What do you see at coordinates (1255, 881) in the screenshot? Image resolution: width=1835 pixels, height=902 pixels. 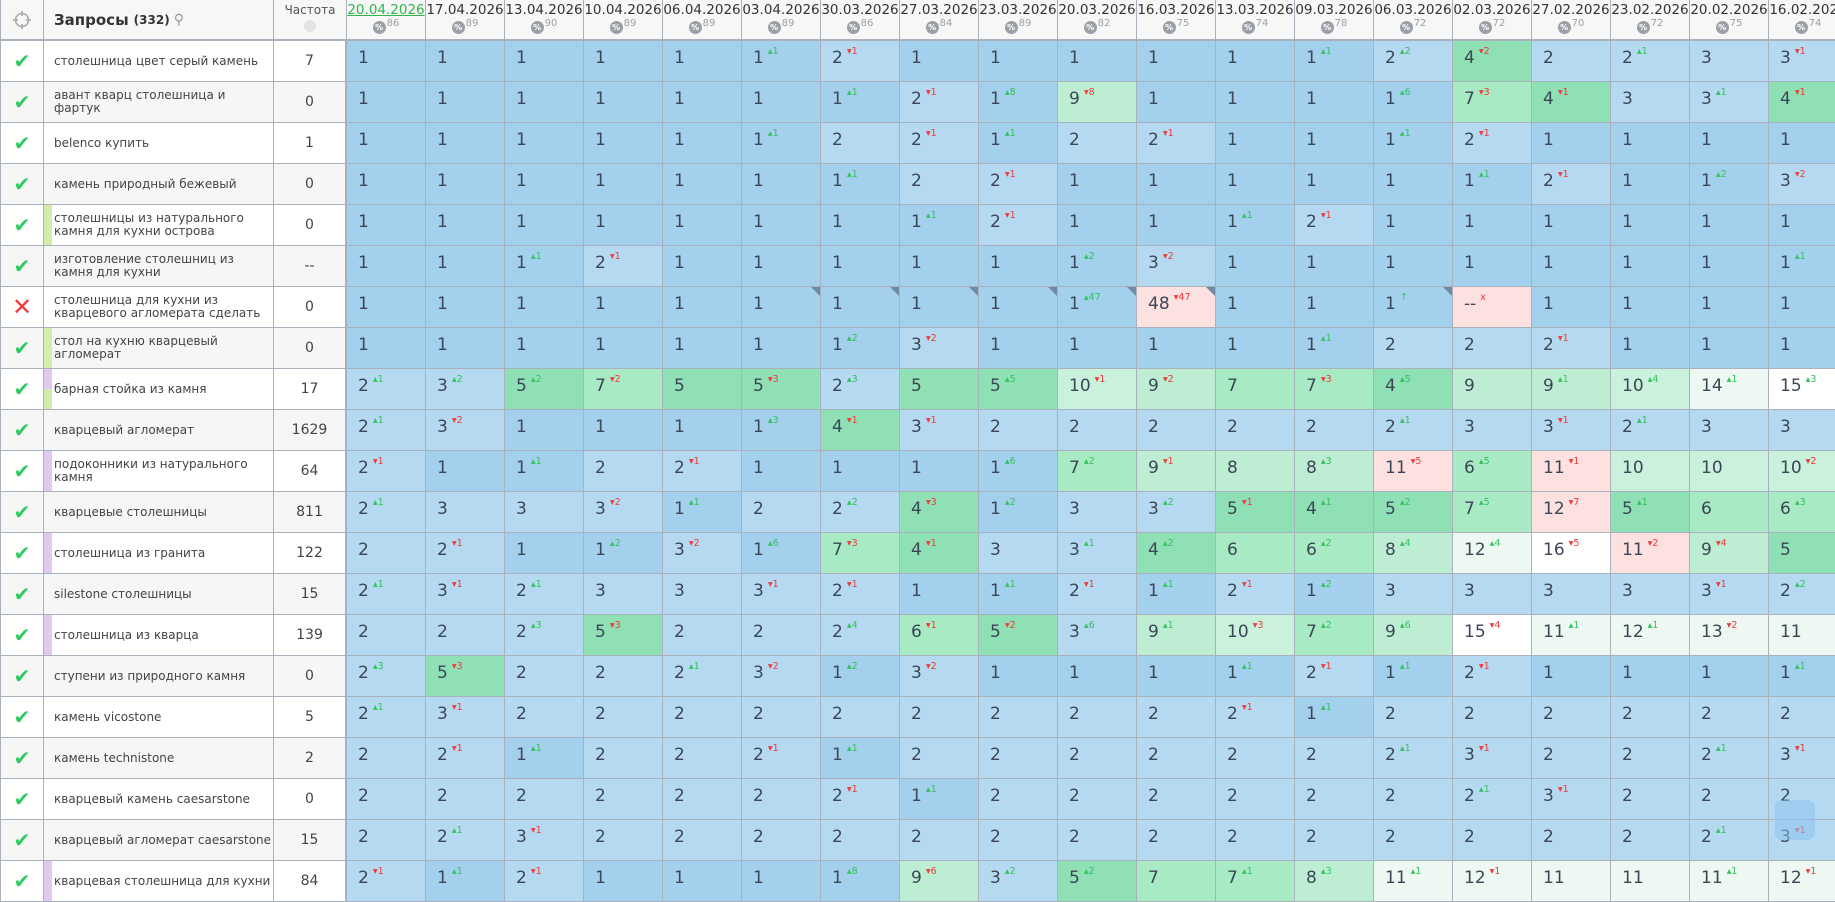 I see `position-cell: 7 ▴1` at bounding box center [1255, 881].